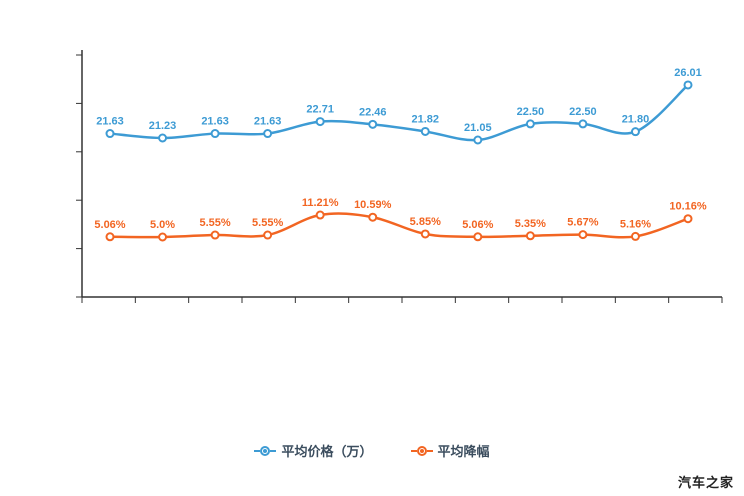  I want to click on discount-data-label: 5.35%, so click(530, 224).